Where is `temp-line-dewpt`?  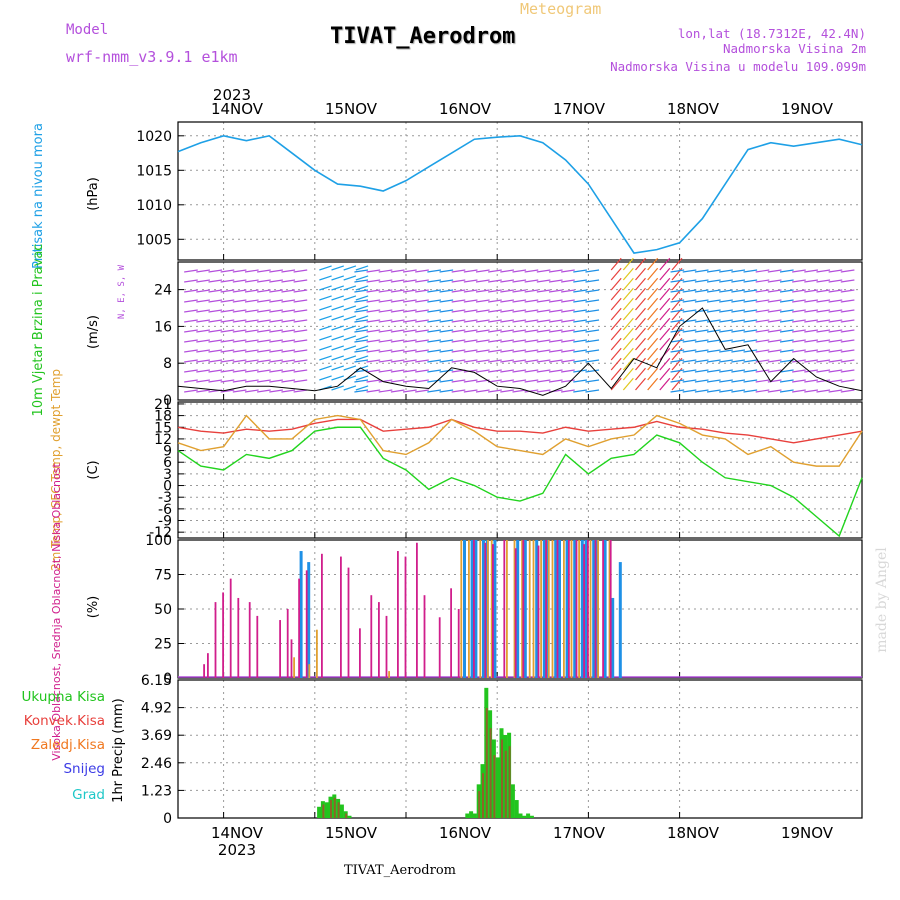 temp-line-dewpt is located at coordinates (520, 482).